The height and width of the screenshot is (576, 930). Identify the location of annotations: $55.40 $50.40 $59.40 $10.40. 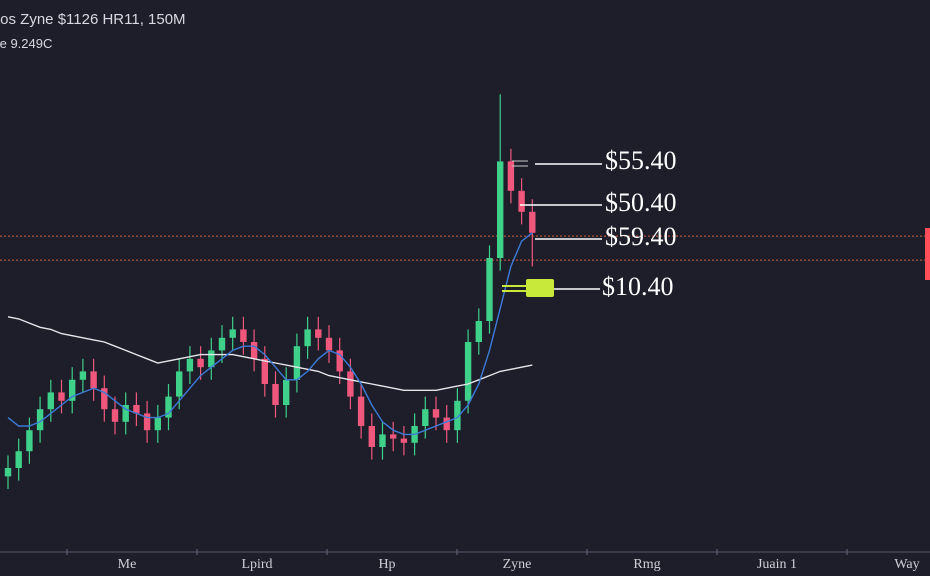
(589, 223).